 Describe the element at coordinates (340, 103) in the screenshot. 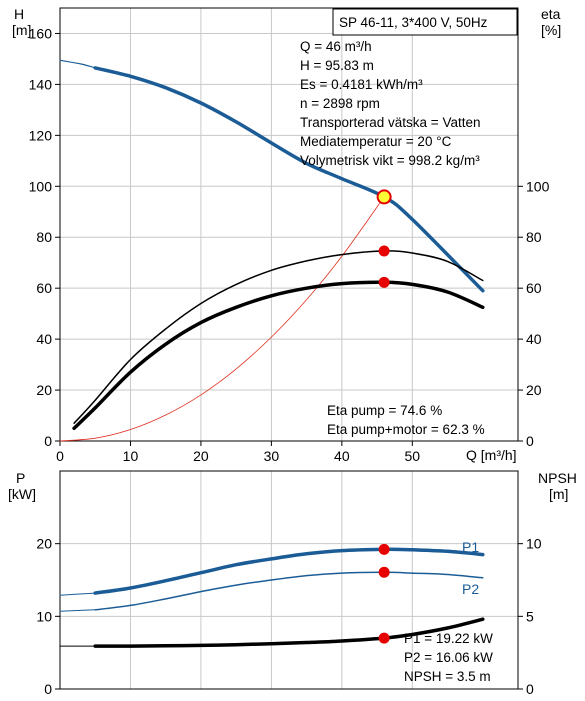

I see `info-line: n = 2898 rpm` at that location.